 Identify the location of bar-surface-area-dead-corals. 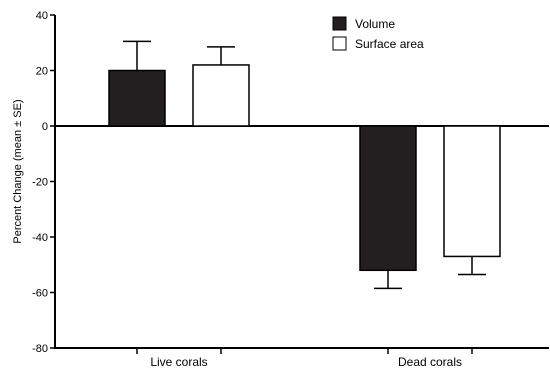
(472, 191).